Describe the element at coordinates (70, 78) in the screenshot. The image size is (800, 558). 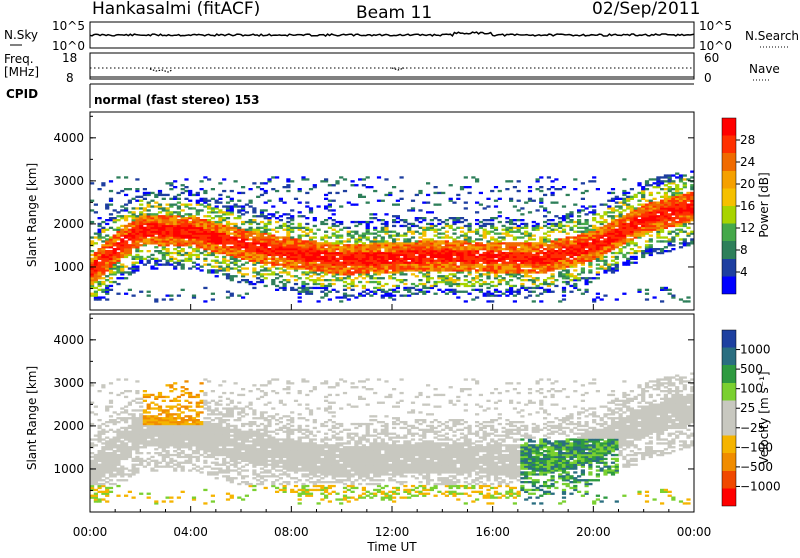
I see `freq-left-tick-bottom: 8` at that location.